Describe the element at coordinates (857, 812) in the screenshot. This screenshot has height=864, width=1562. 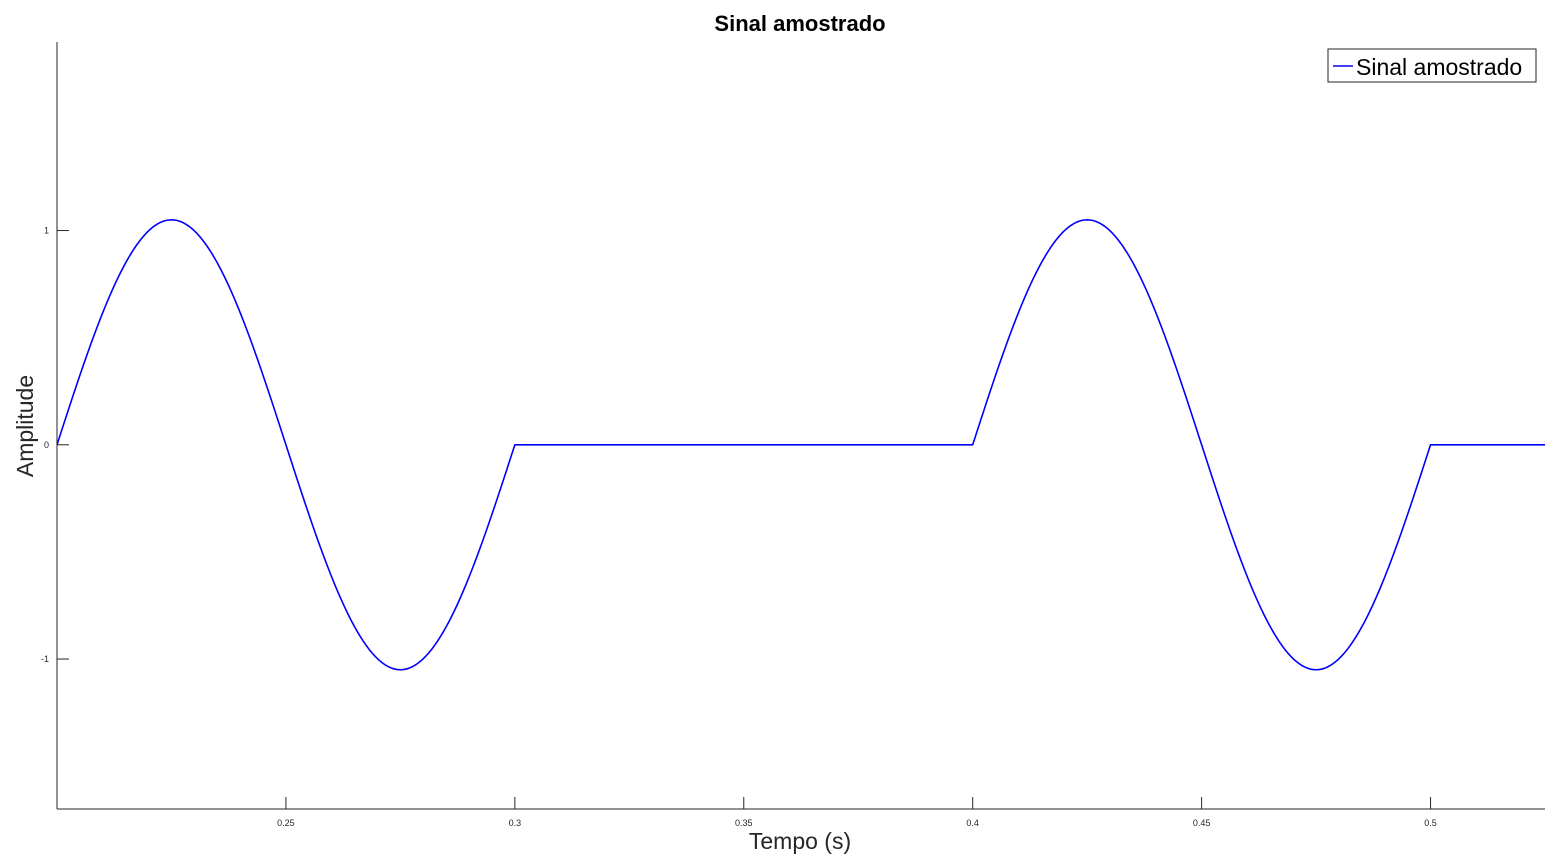
I see `x-axis-ticks: 0.25 0.3 0.35 0.4 0.45 0.5` at that location.